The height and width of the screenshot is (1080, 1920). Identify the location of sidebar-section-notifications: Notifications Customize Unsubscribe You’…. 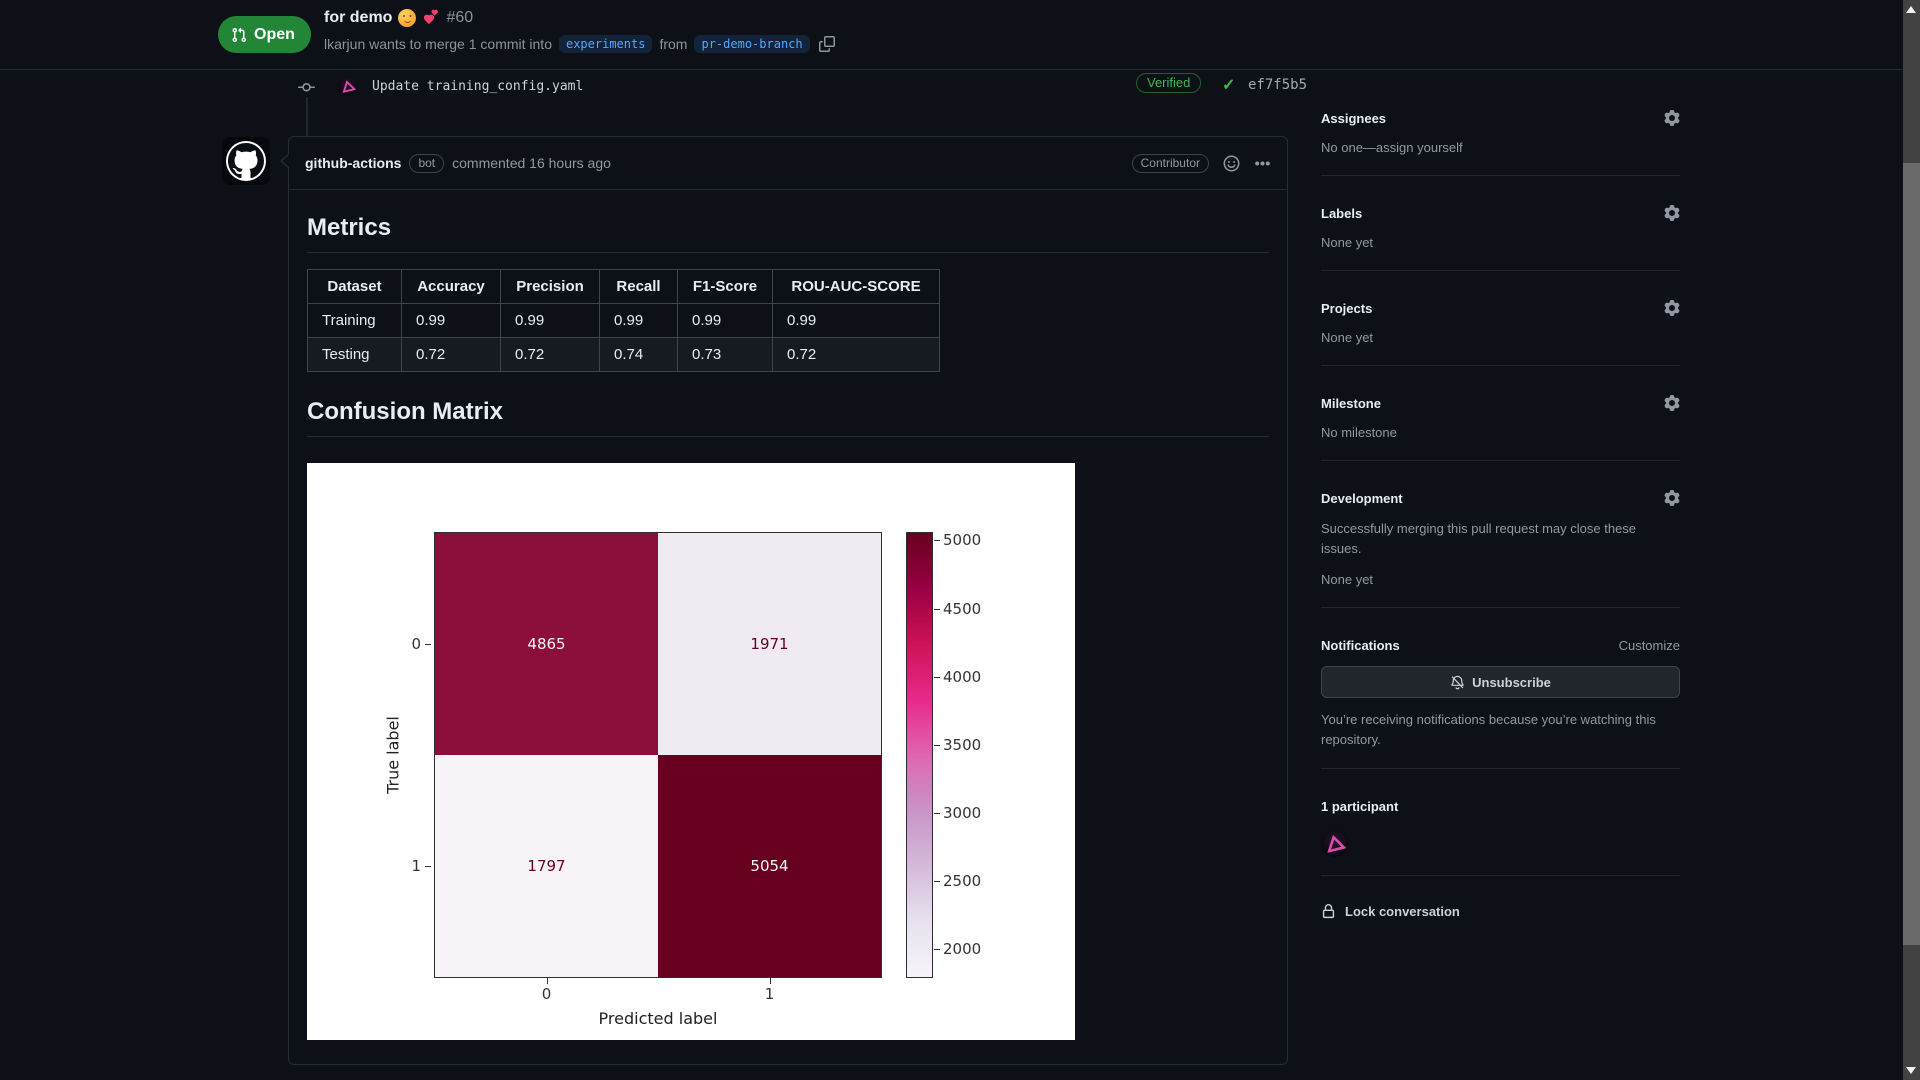
(1500, 688).